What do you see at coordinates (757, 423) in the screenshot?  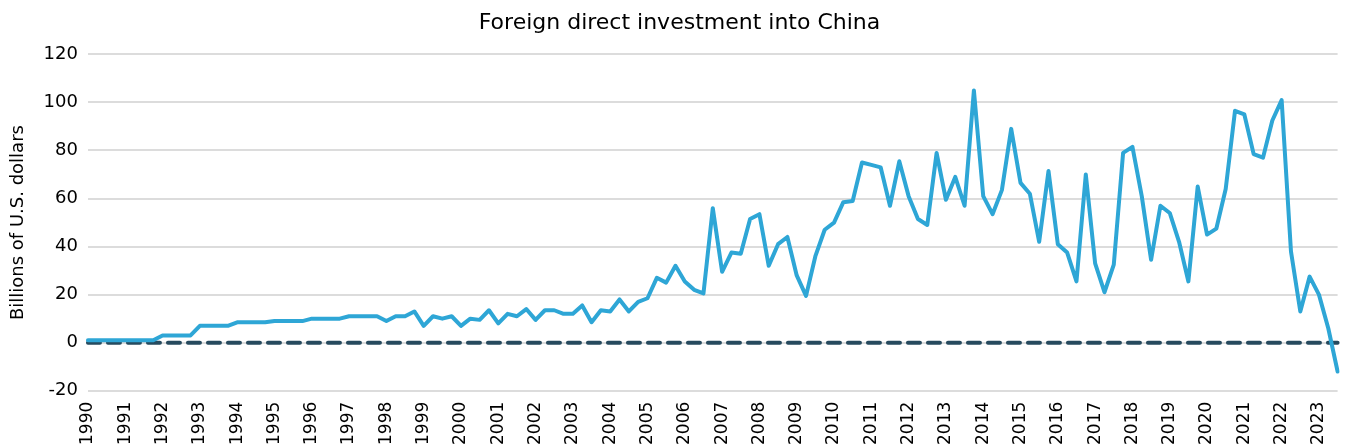 I see `x-tick-label: 2008` at bounding box center [757, 423].